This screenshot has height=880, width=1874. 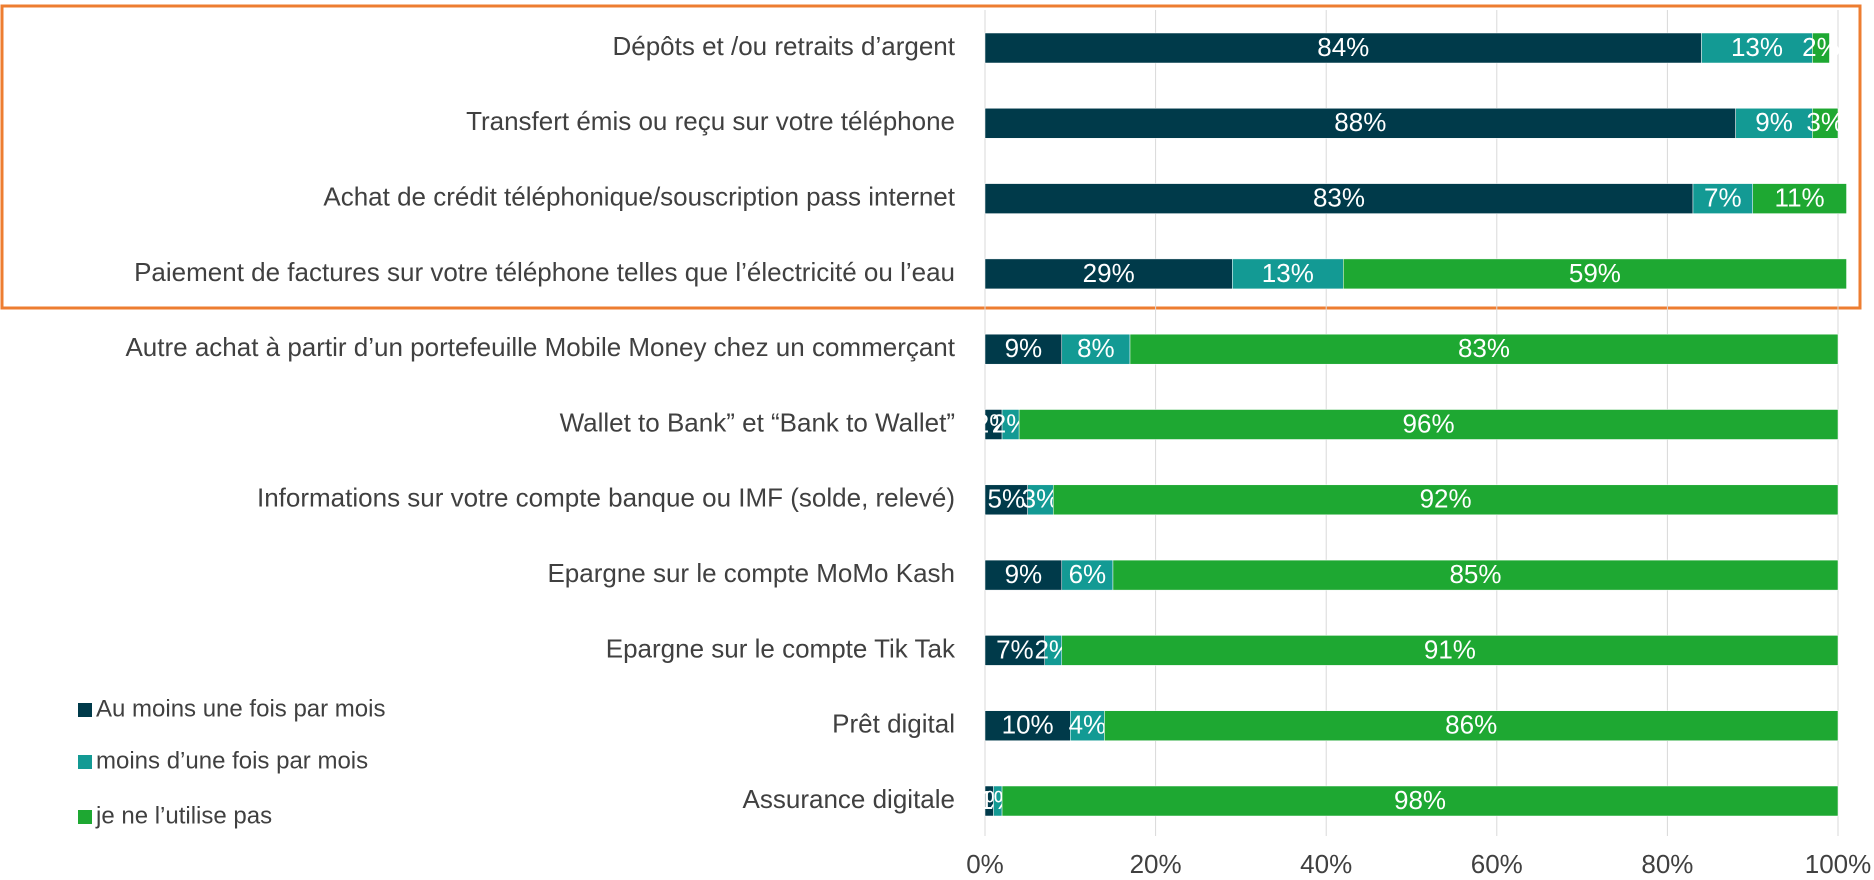 I want to click on category-label: Assurance digitale, so click(x=849, y=799).